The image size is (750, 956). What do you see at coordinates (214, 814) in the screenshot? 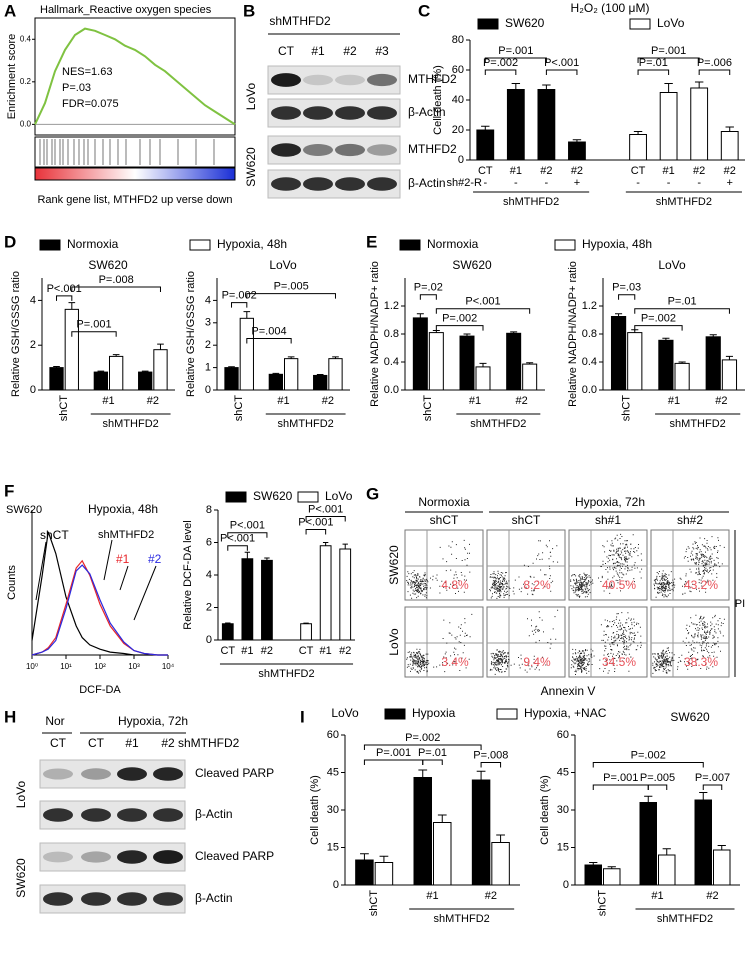
I see `protein-label: β-Actin` at bounding box center [214, 814].